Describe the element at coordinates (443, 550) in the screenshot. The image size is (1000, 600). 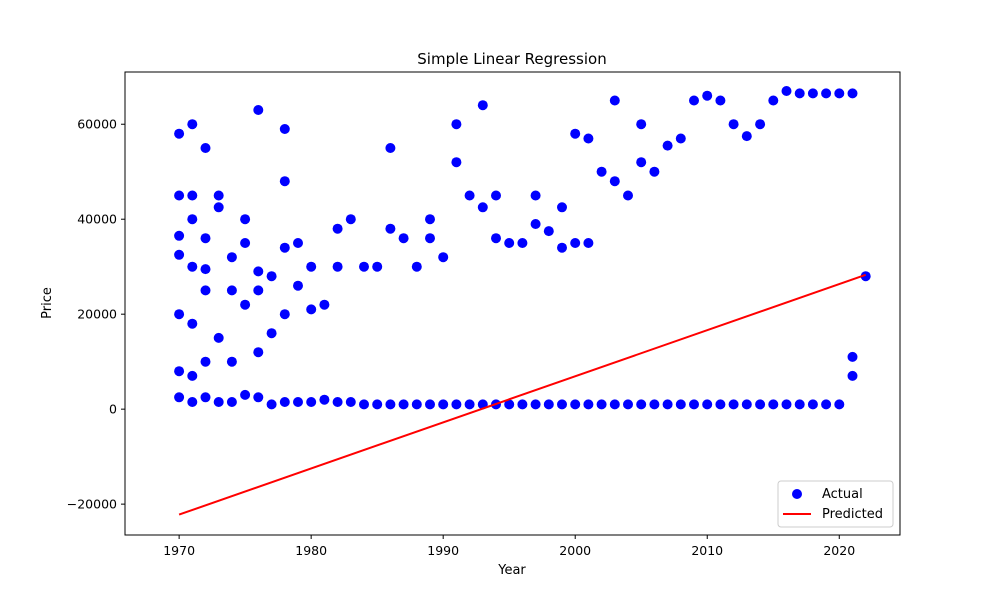
I see `x-tick-label: 1990` at that location.